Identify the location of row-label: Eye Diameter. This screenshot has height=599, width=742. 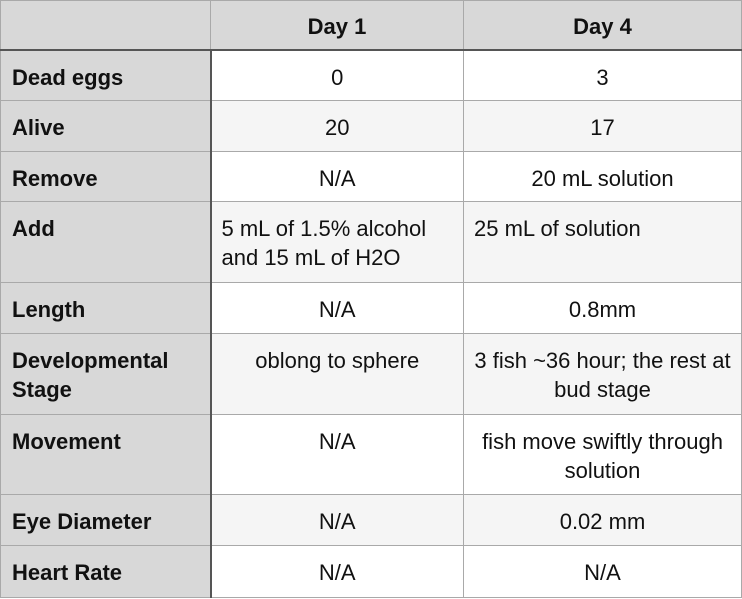
(106, 520).